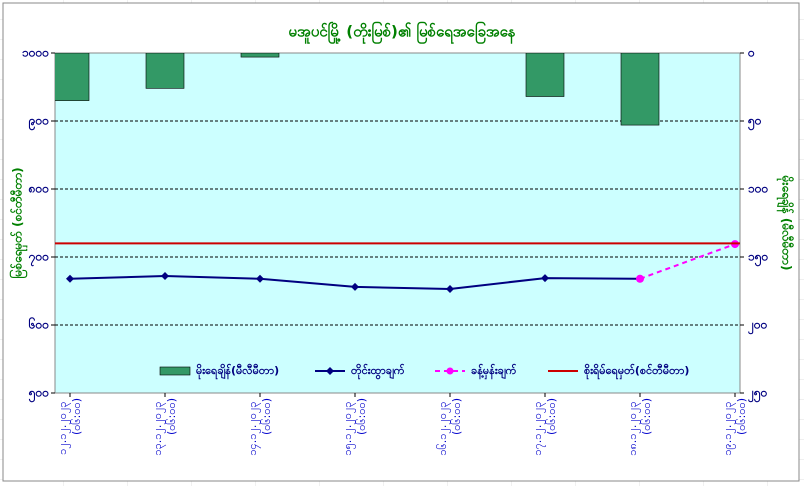  Describe the element at coordinates (758, 259) in the screenshot. I see `y2-tick-label: ၁၅၀` at that location.